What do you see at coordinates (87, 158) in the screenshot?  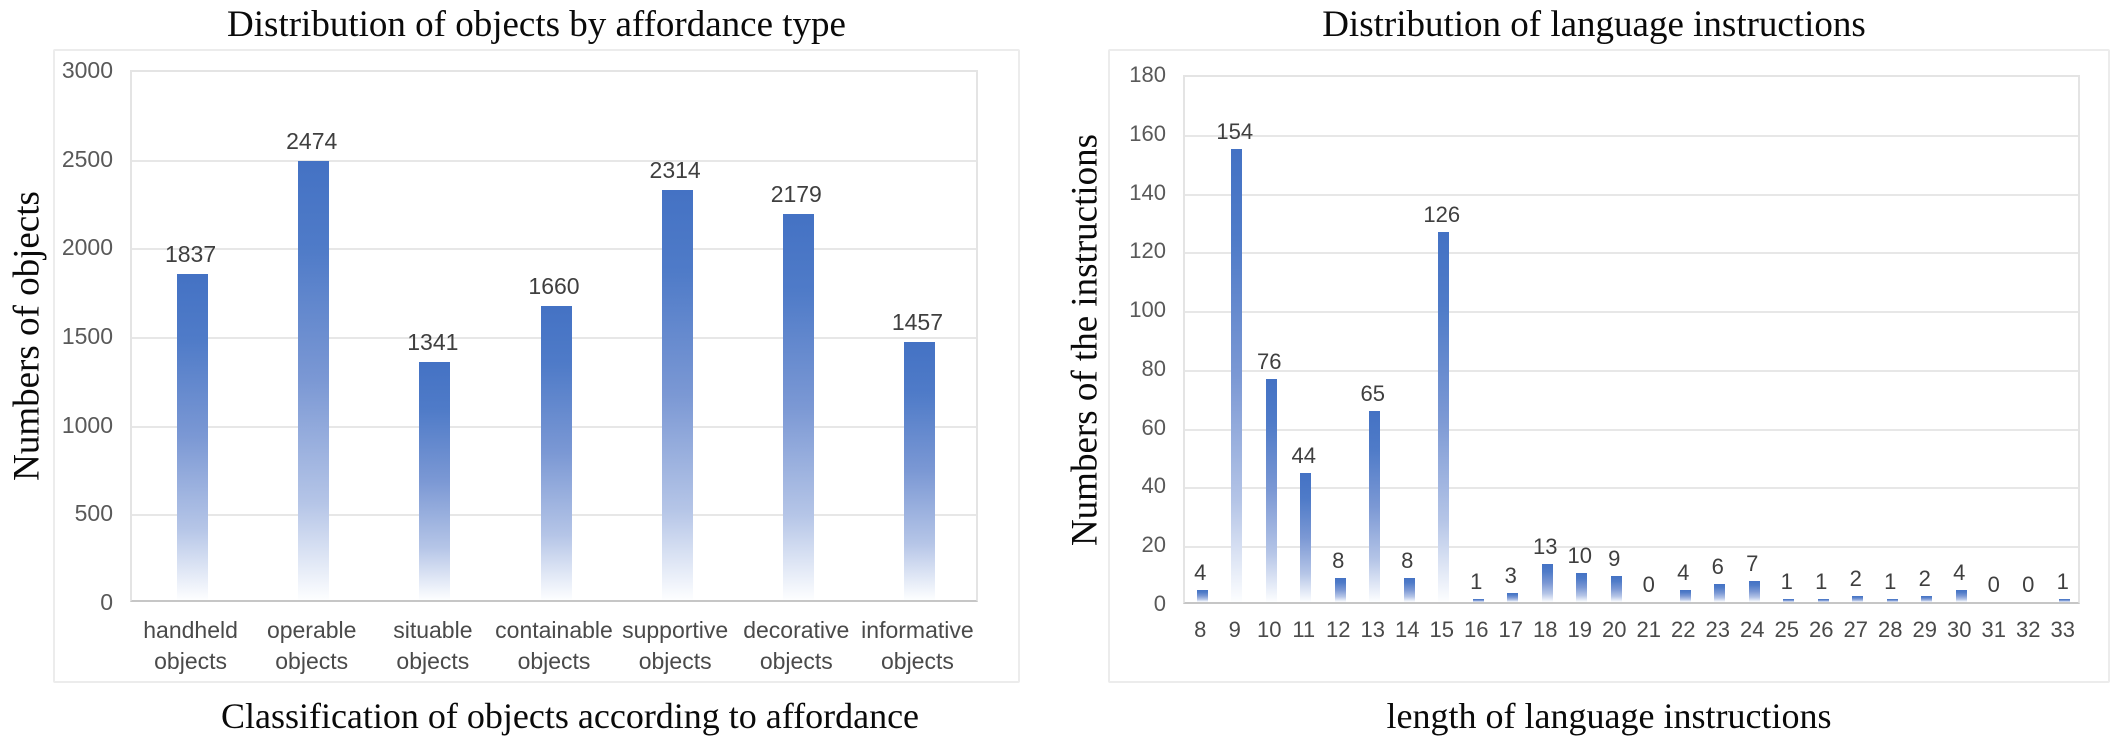 I see `left-y-tick-label: 2500` at bounding box center [87, 158].